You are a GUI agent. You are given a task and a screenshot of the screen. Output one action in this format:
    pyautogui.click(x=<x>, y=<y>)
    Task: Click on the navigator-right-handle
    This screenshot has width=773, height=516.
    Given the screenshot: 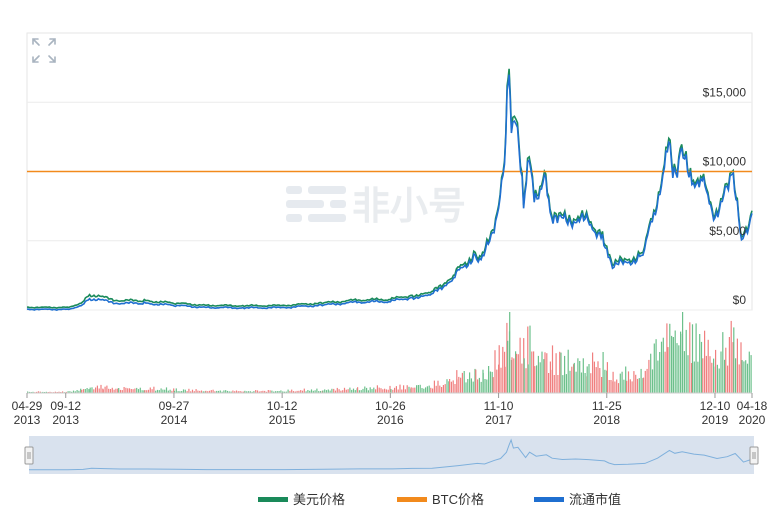 What is the action you would take?
    pyautogui.click(x=754, y=455)
    